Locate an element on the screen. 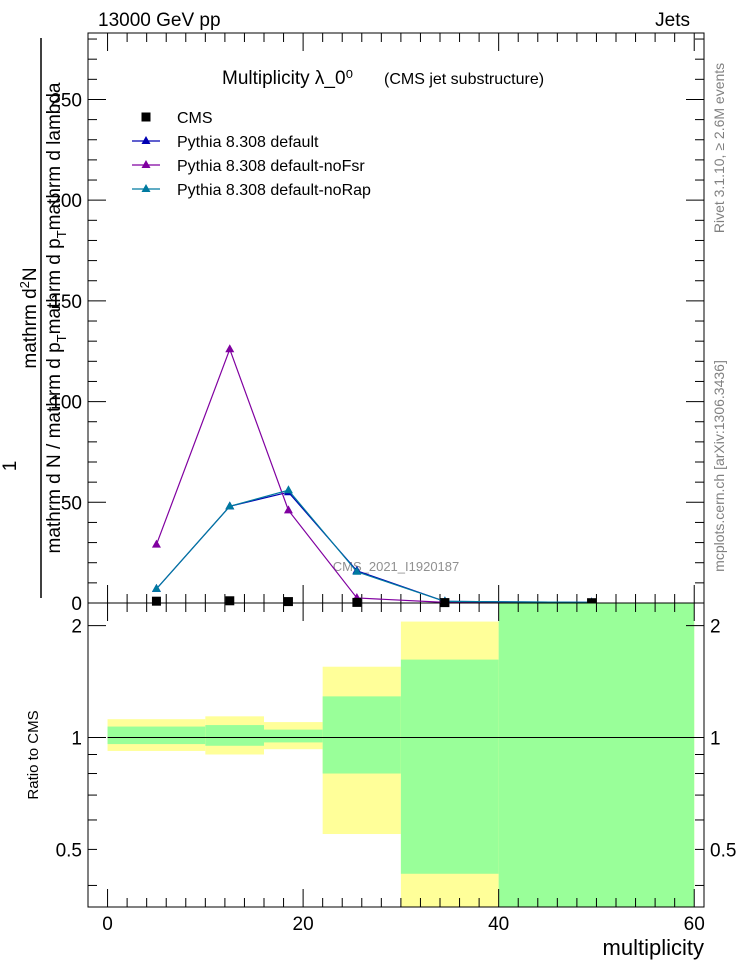 This screenshot has width=746, height=977. ratio-ytick-label-left: 1 is located at coordinates (76, 738).